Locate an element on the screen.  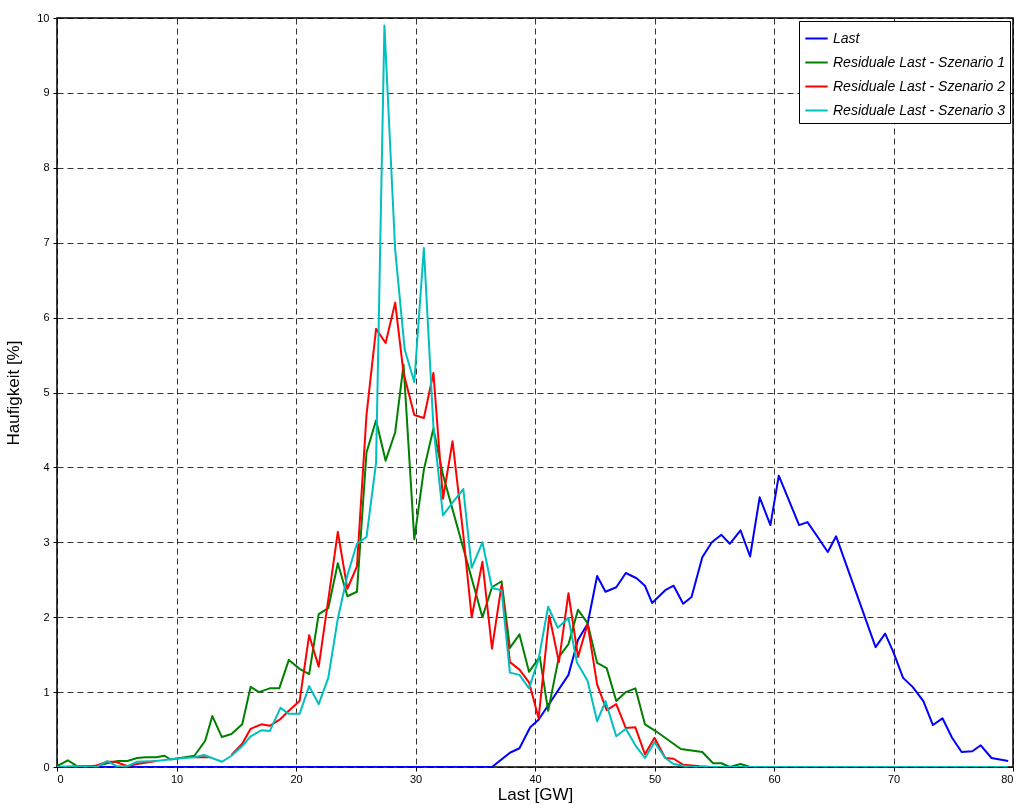
legend-label: Residuale Last - Szenario 1 is located at coordinates (919, 61).